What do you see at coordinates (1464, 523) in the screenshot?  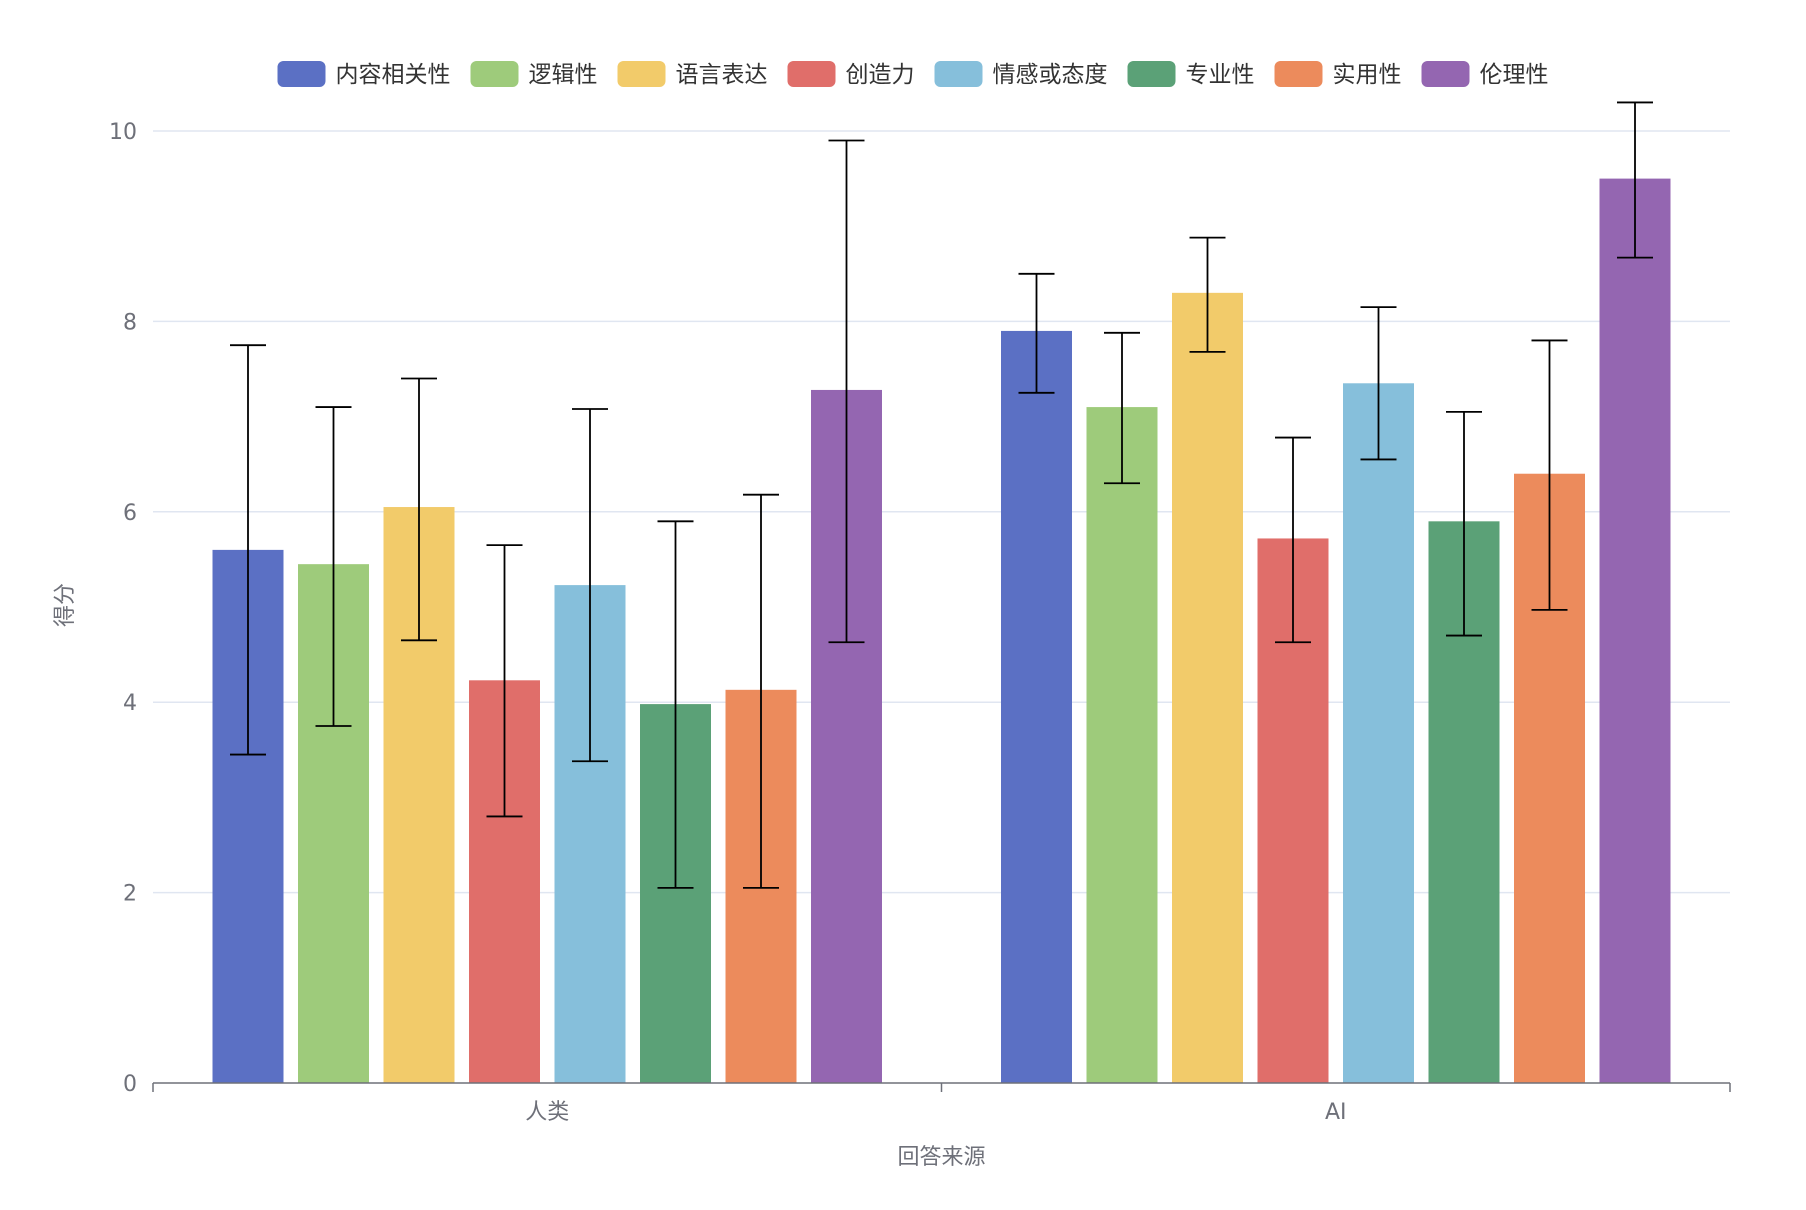 I see `error-bar-专业性-AI` at bounding box center [1464, 523].